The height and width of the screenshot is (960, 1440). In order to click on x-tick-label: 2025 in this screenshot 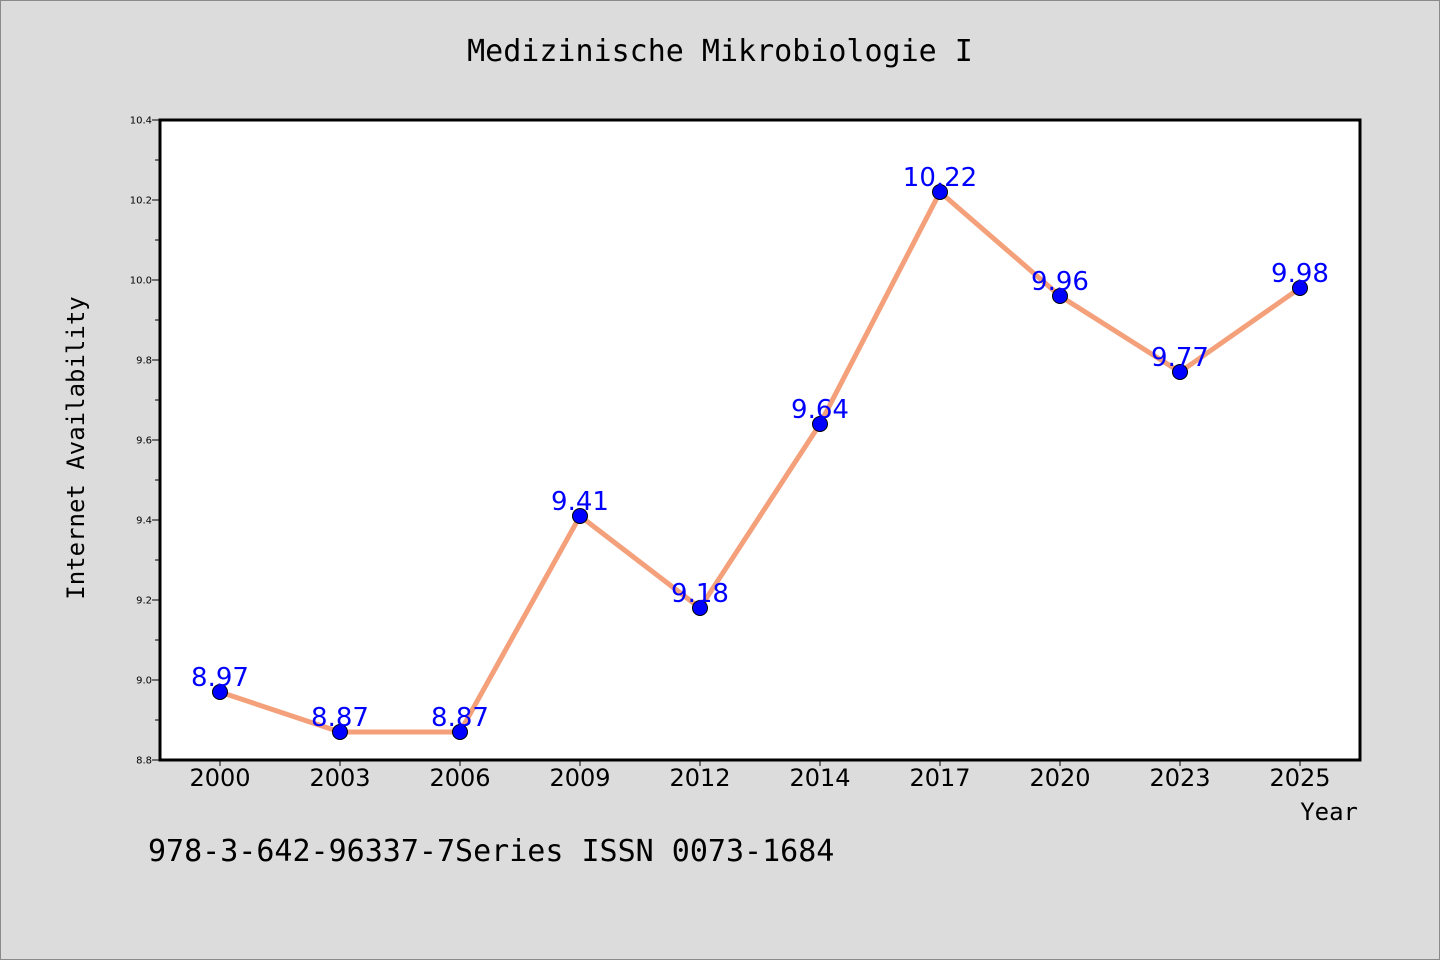, I will do `click(1299, 778)`.